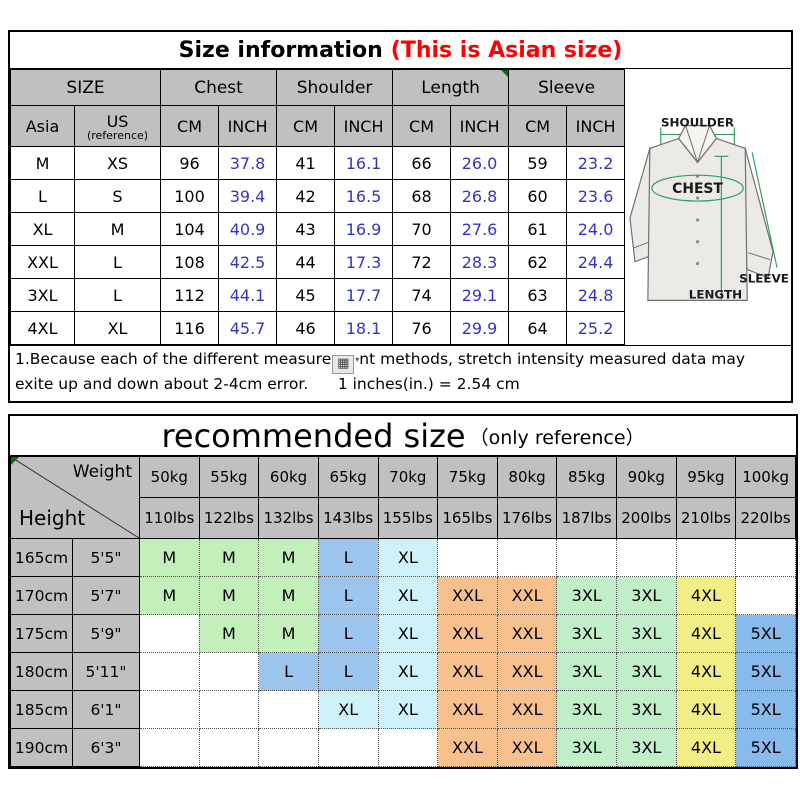  I want to click on column-header-asia: Asia, so click(42, 126).